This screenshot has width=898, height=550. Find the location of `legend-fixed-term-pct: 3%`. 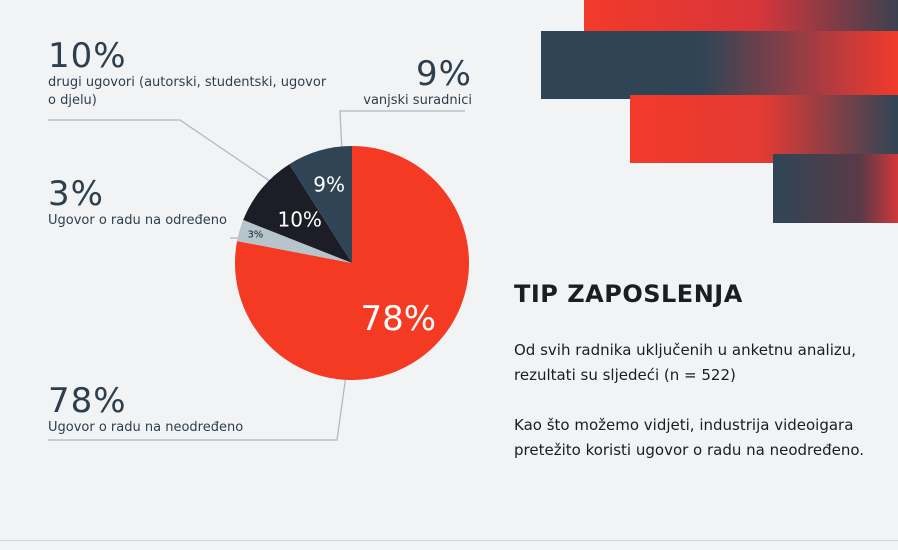

legend-fixed-term-pct: 3% is located at coordinates (76, 194).